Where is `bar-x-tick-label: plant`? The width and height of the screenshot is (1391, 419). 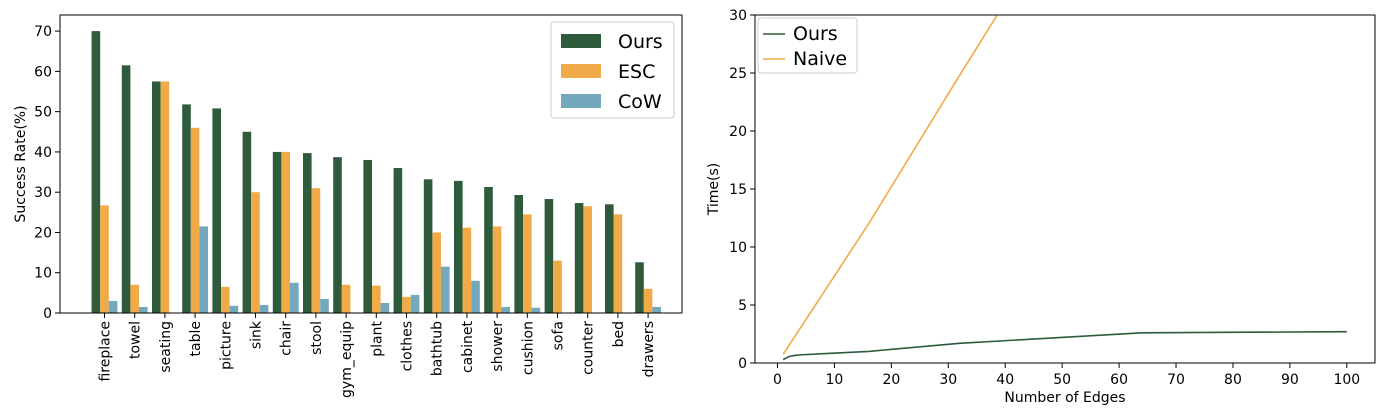 bar-x-tick-label: plant is located at coordinates (377, 338).